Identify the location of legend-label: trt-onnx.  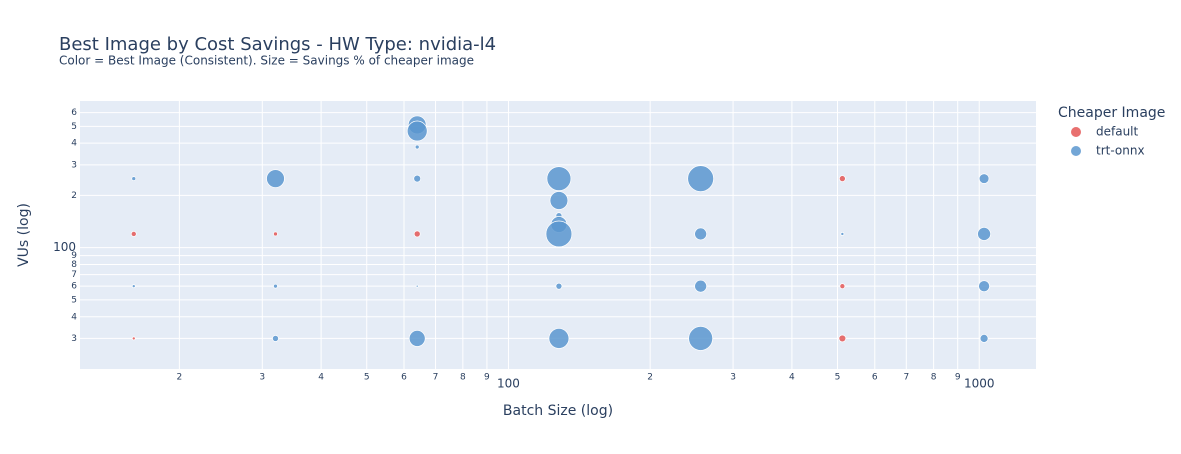
(1120, 151).